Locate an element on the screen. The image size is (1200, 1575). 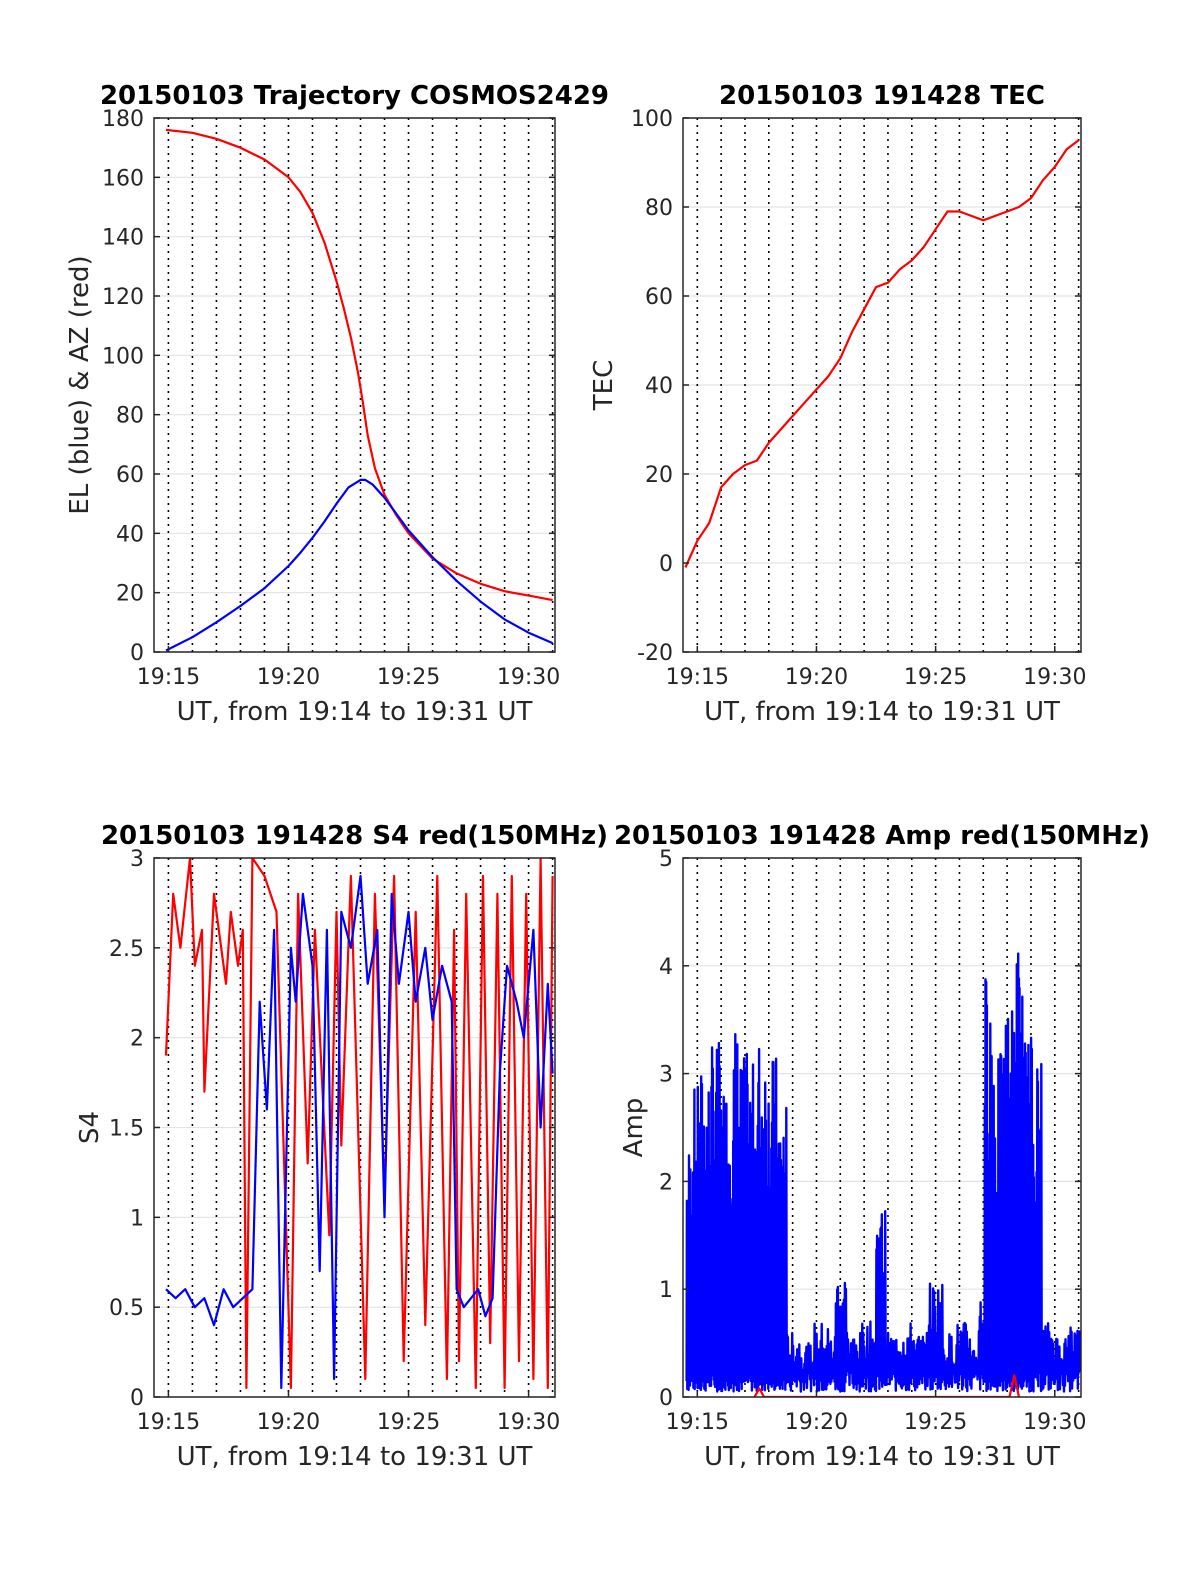
y-tick-label: 120 is located at coordinates (123, 297).